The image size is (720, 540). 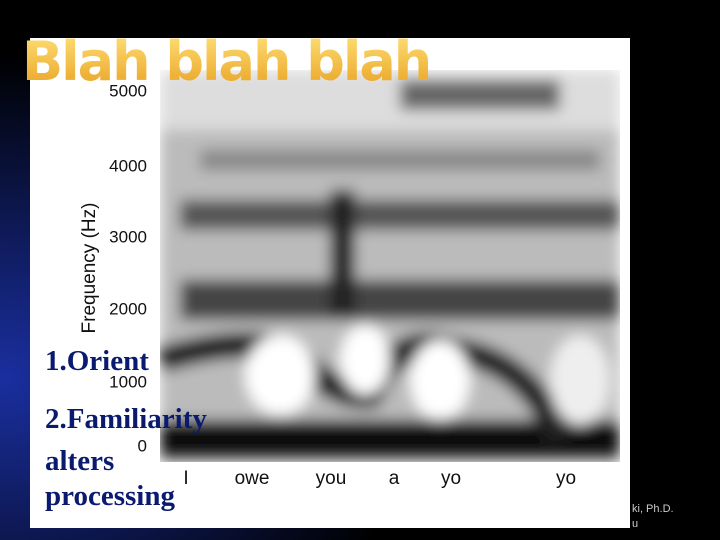 What do you see at coordinates (79, 461) in the screenshot?
I see `list-item: alters` at bounding box center [79, 461].